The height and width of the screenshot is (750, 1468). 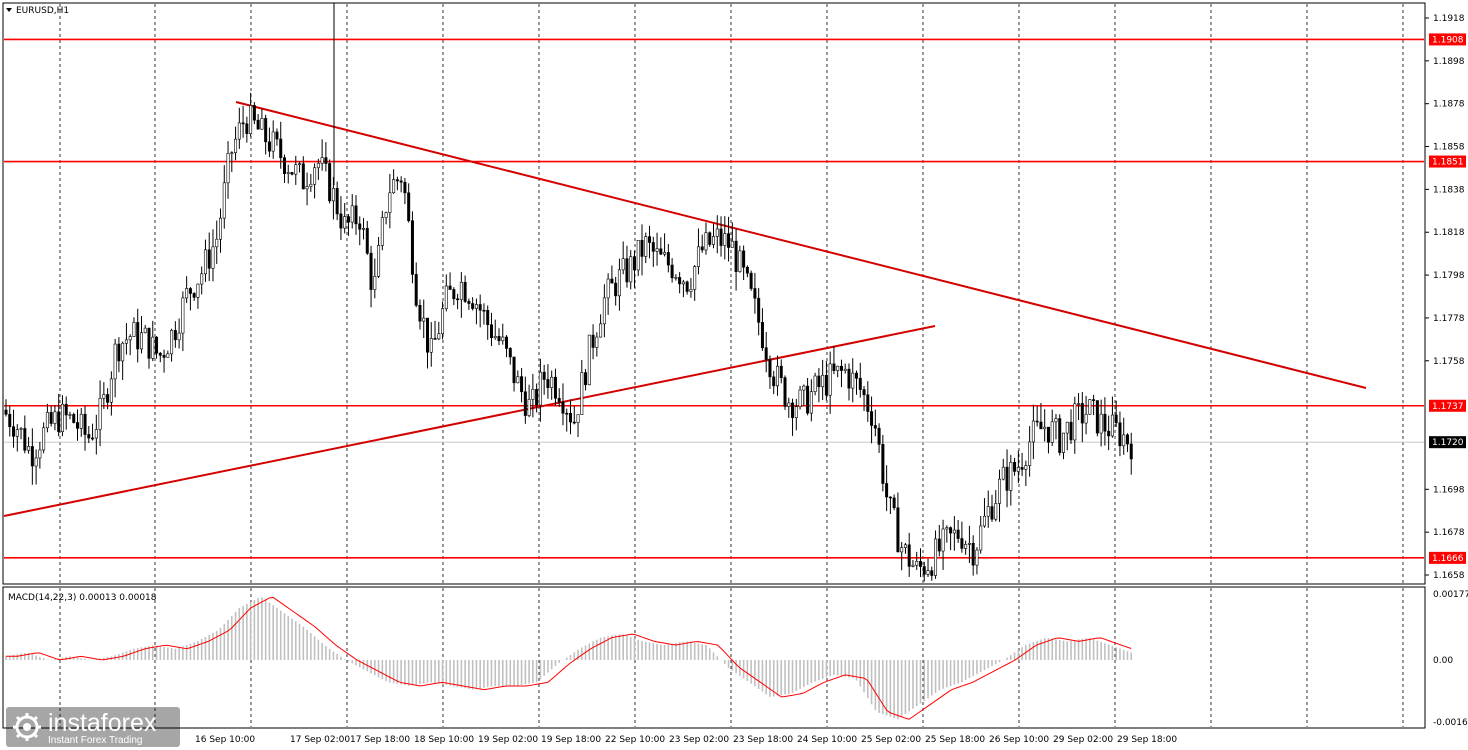 What do you see at coordinates (1019, 740) in the screenshot?
I see `time-axis-label: 26 Sep 10:00` at bounding box center [1019, 740].